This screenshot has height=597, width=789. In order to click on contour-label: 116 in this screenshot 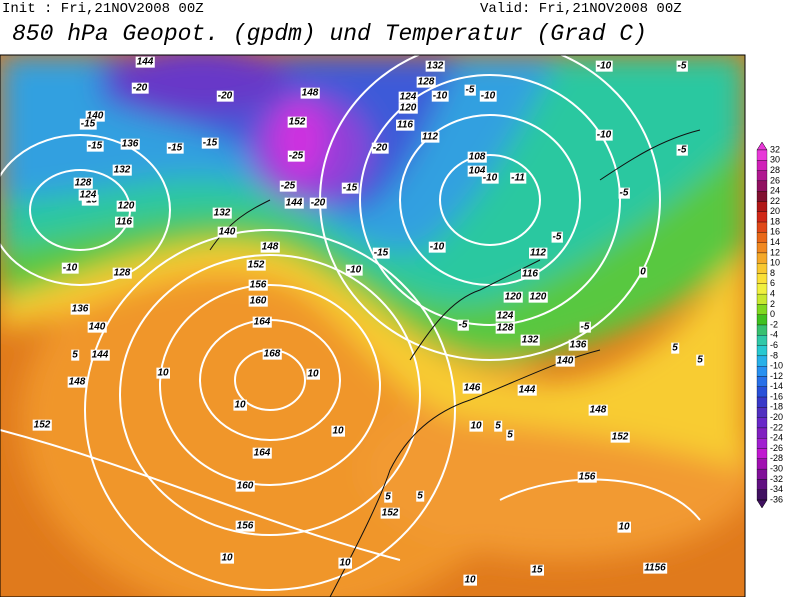, I will do `click(405, 125)`.